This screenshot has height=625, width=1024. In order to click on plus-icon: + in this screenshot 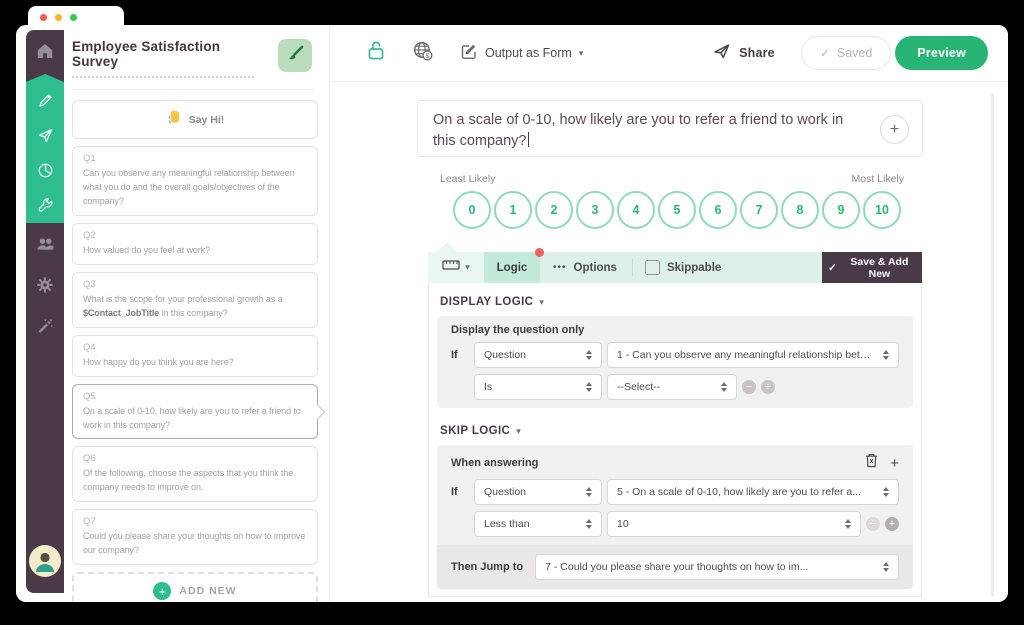, I will do `click(162, 591)`.